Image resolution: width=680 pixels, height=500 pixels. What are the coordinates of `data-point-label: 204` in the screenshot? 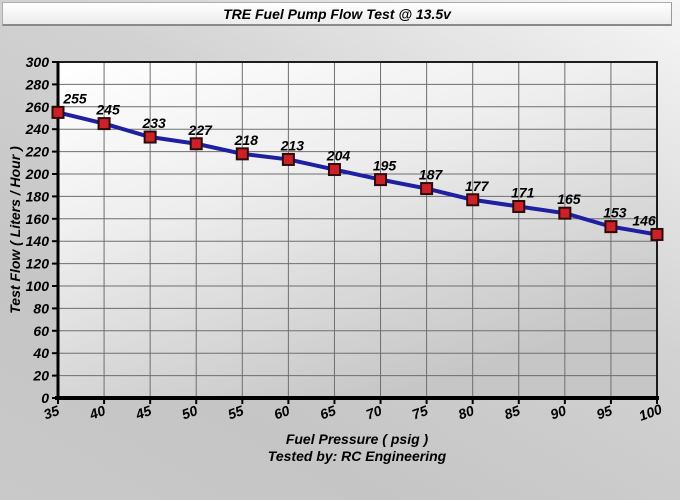 It's located at (338, 156).